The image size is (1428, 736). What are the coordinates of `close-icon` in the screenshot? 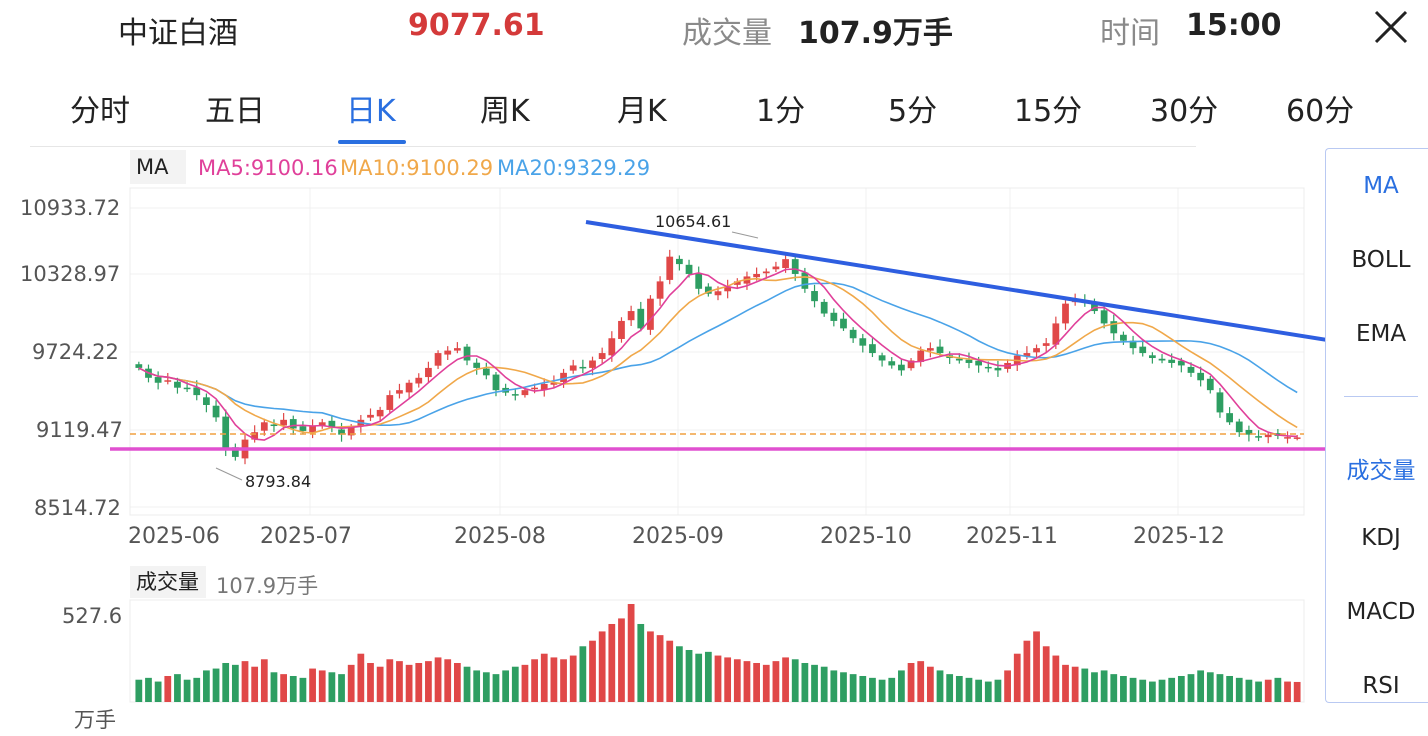 It's located at (1391, 27).